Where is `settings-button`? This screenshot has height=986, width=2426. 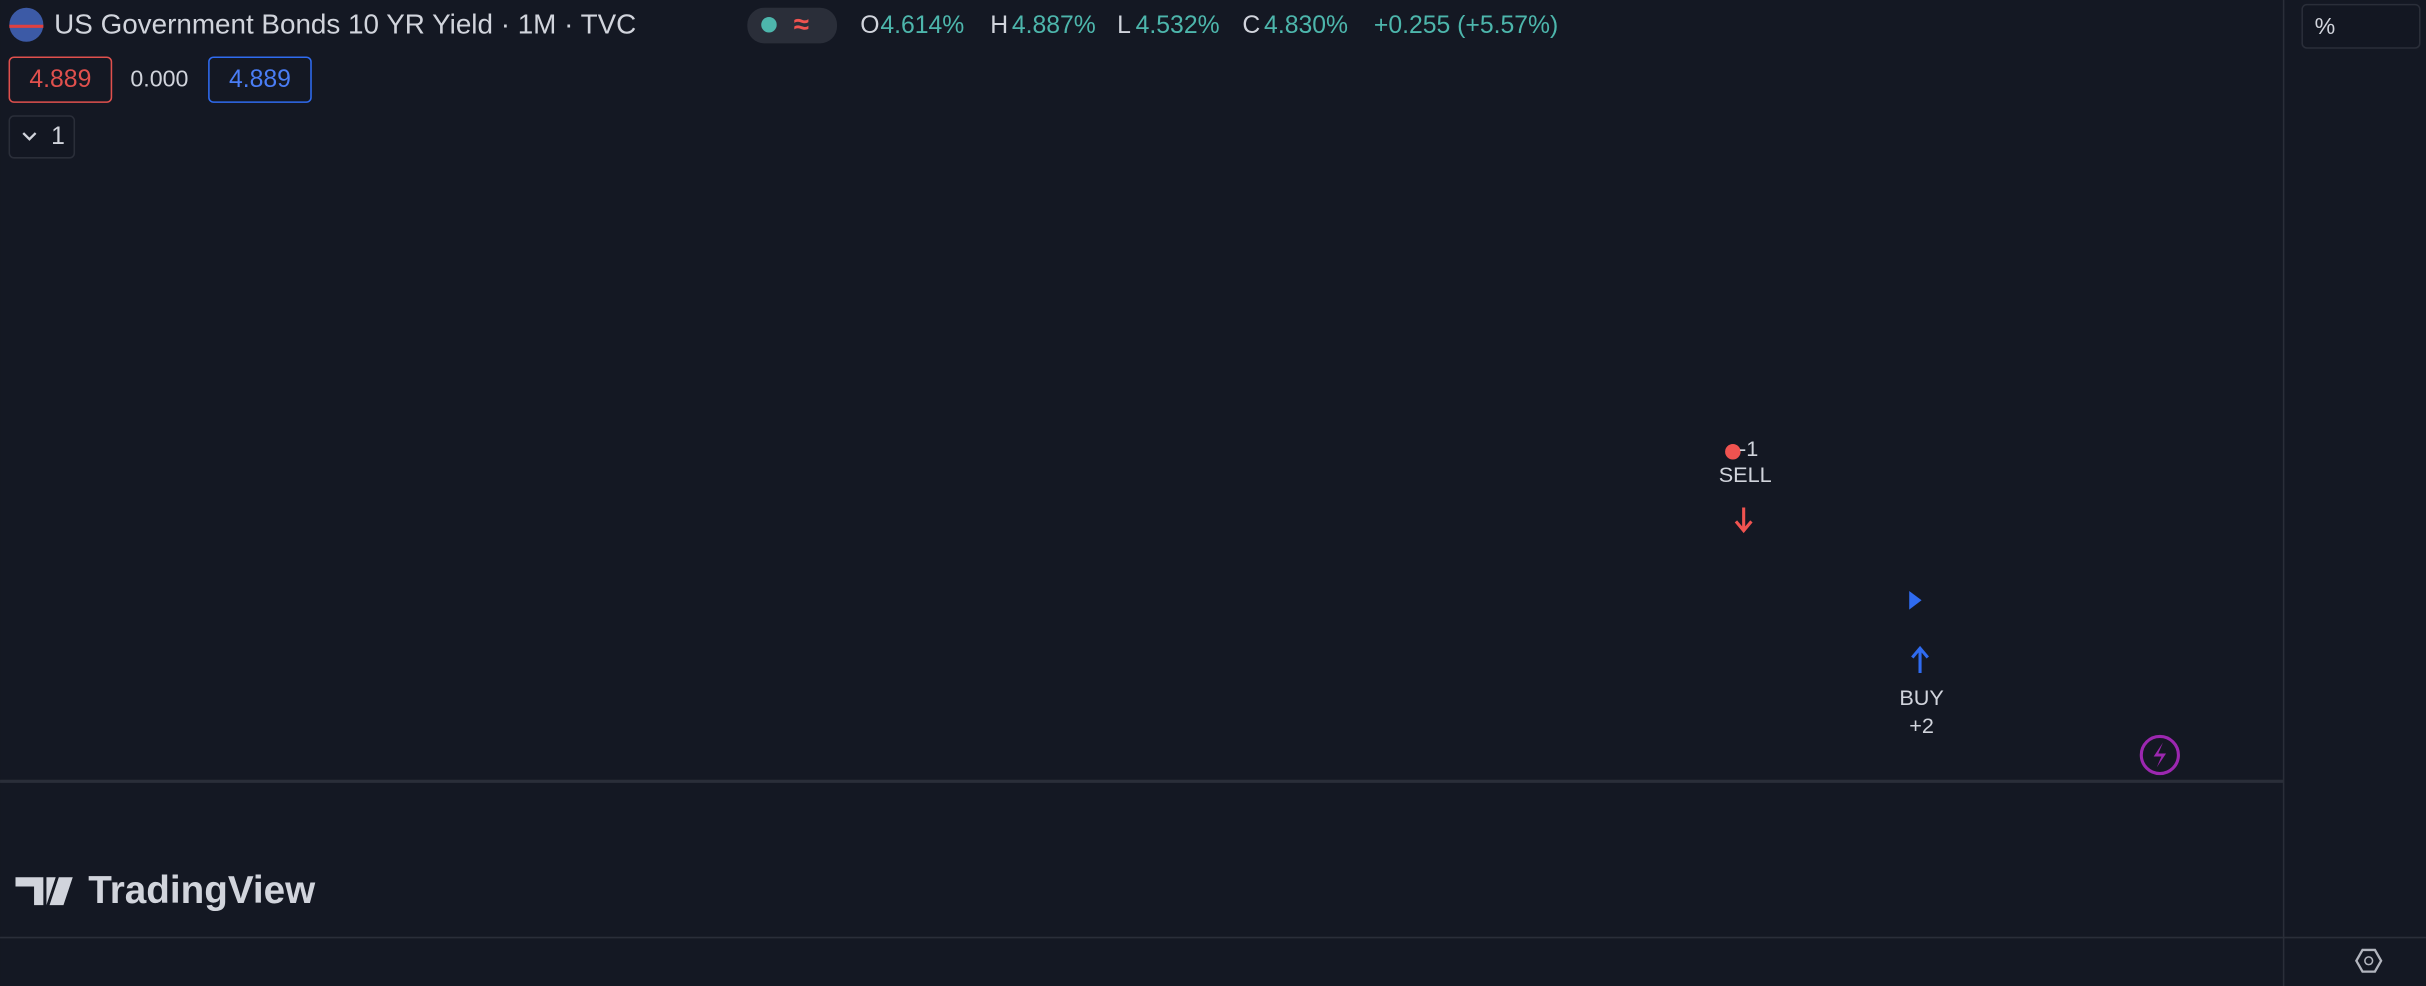 settings-button is located at coordinates (2369, 960).